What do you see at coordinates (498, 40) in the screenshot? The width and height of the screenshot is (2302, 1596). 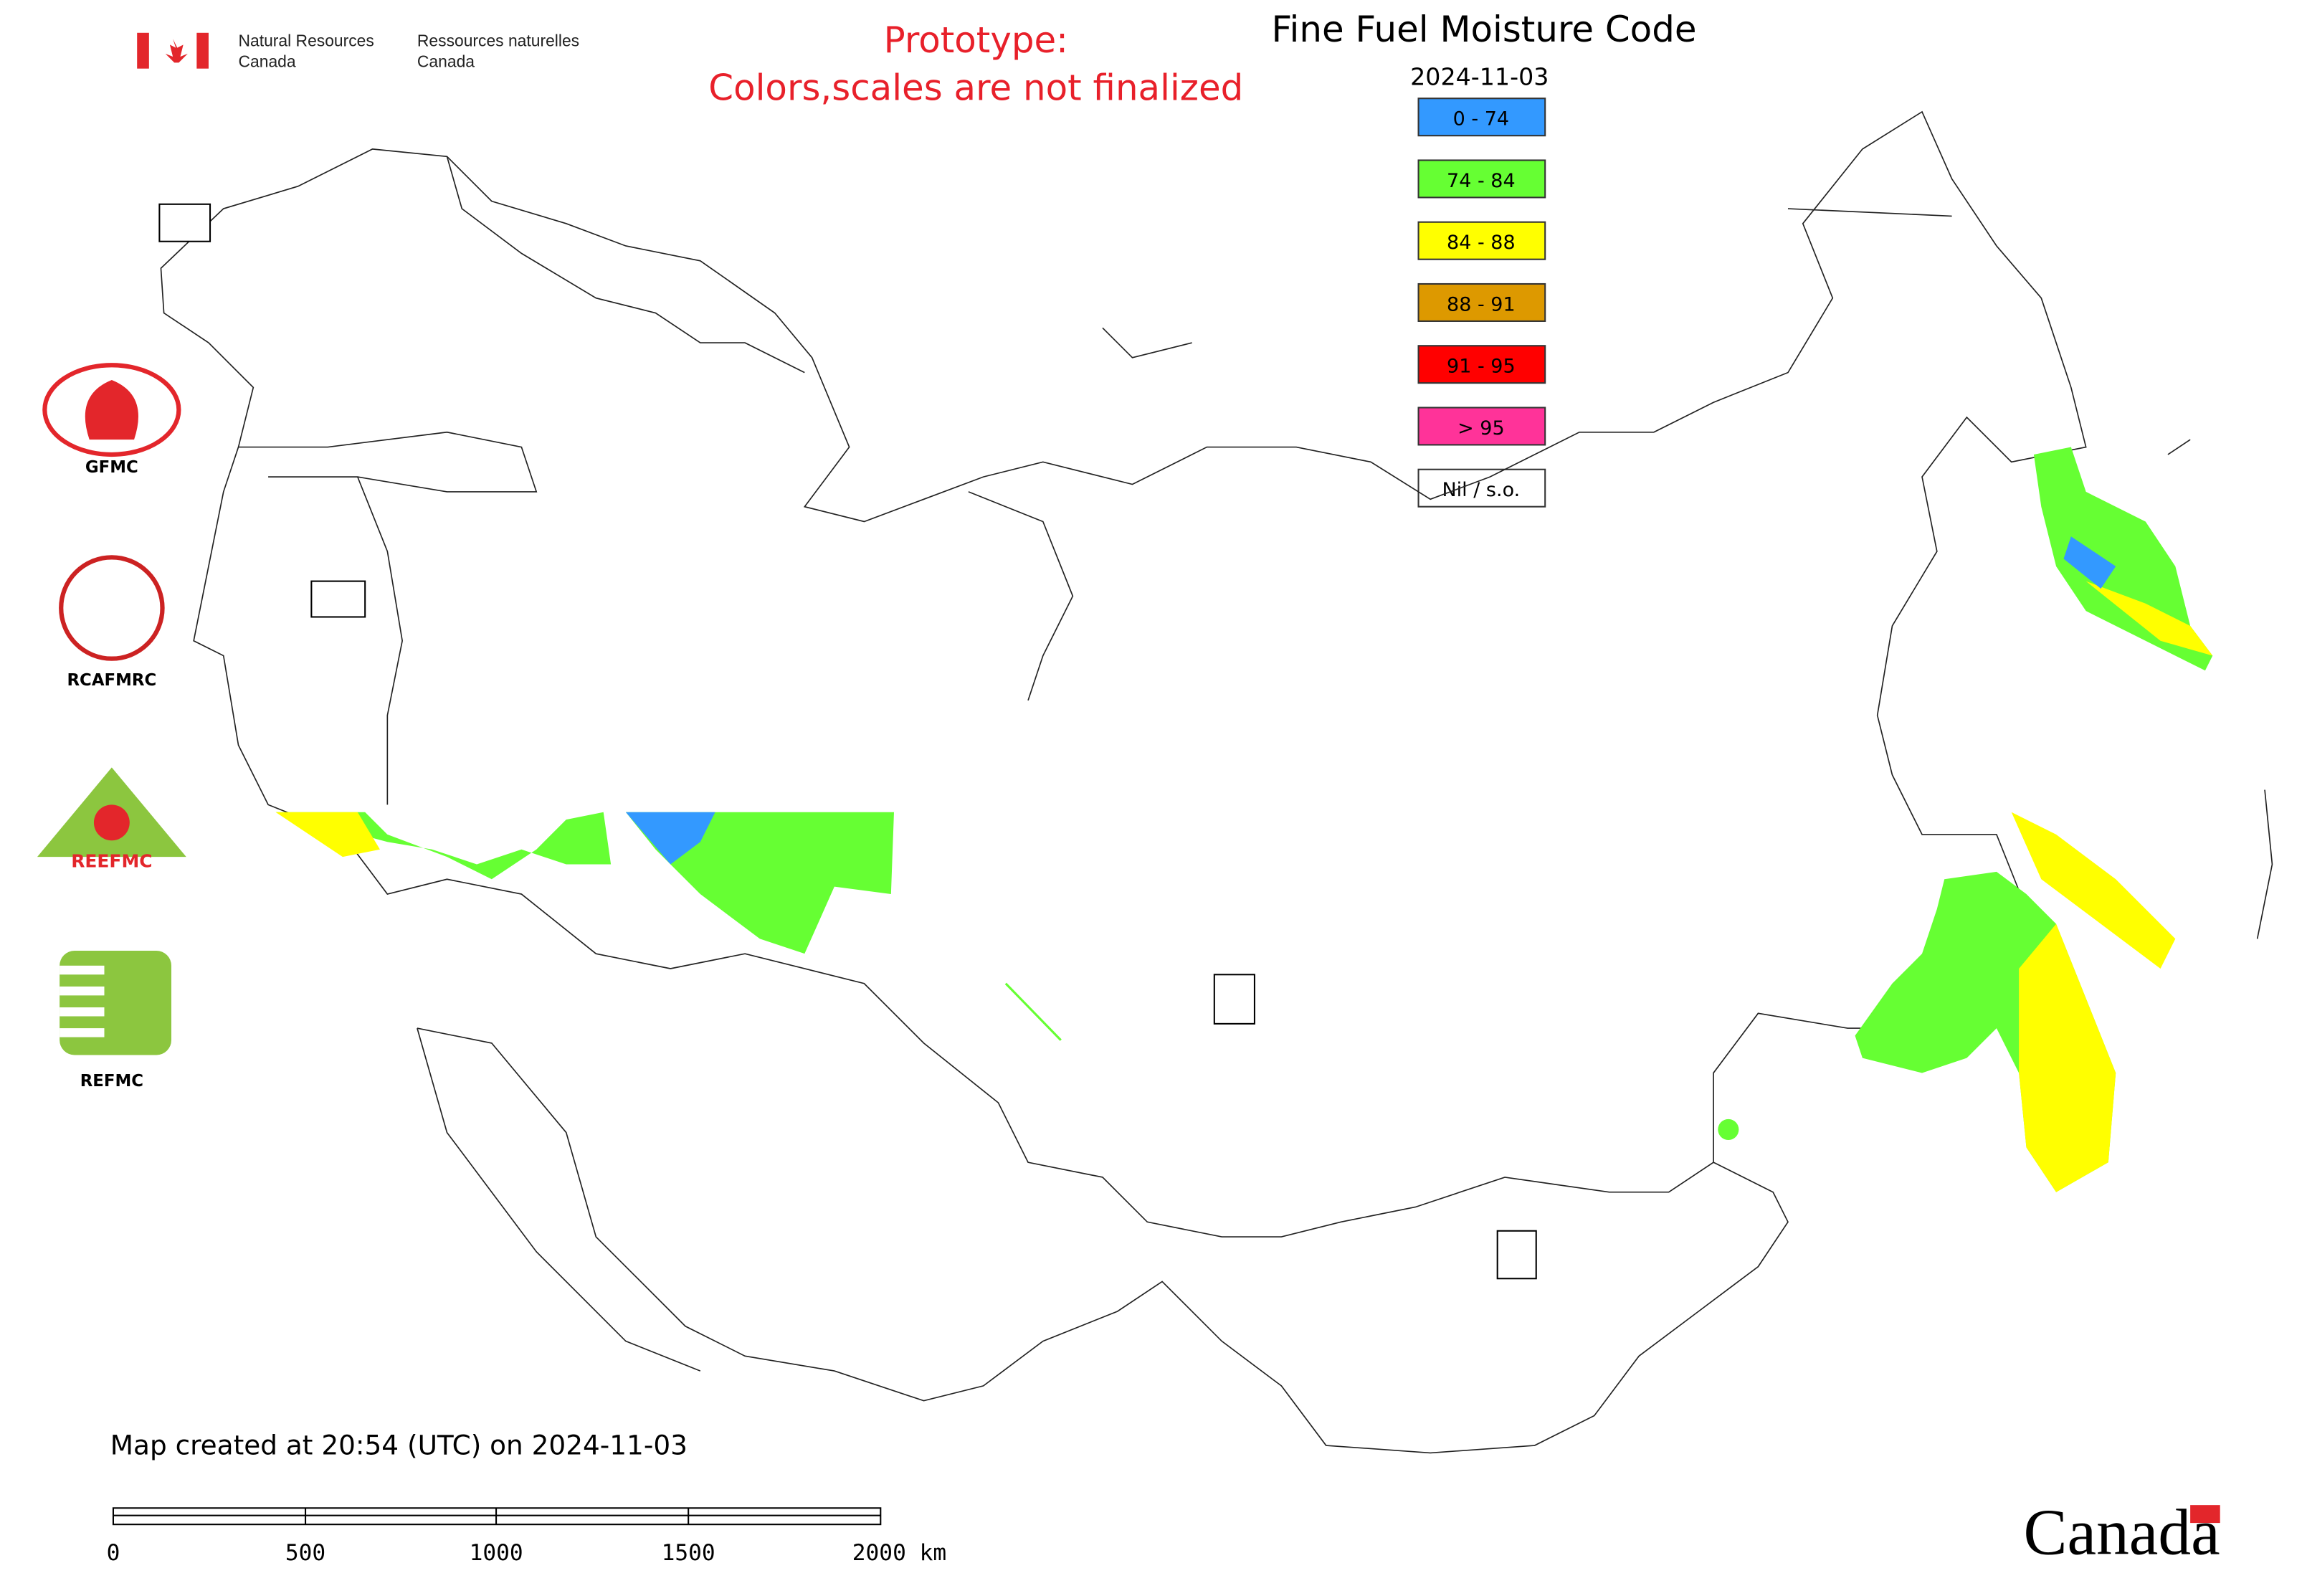 I see `dept-fr-1: Ressources naturelles` at bounding box center [498, 40].